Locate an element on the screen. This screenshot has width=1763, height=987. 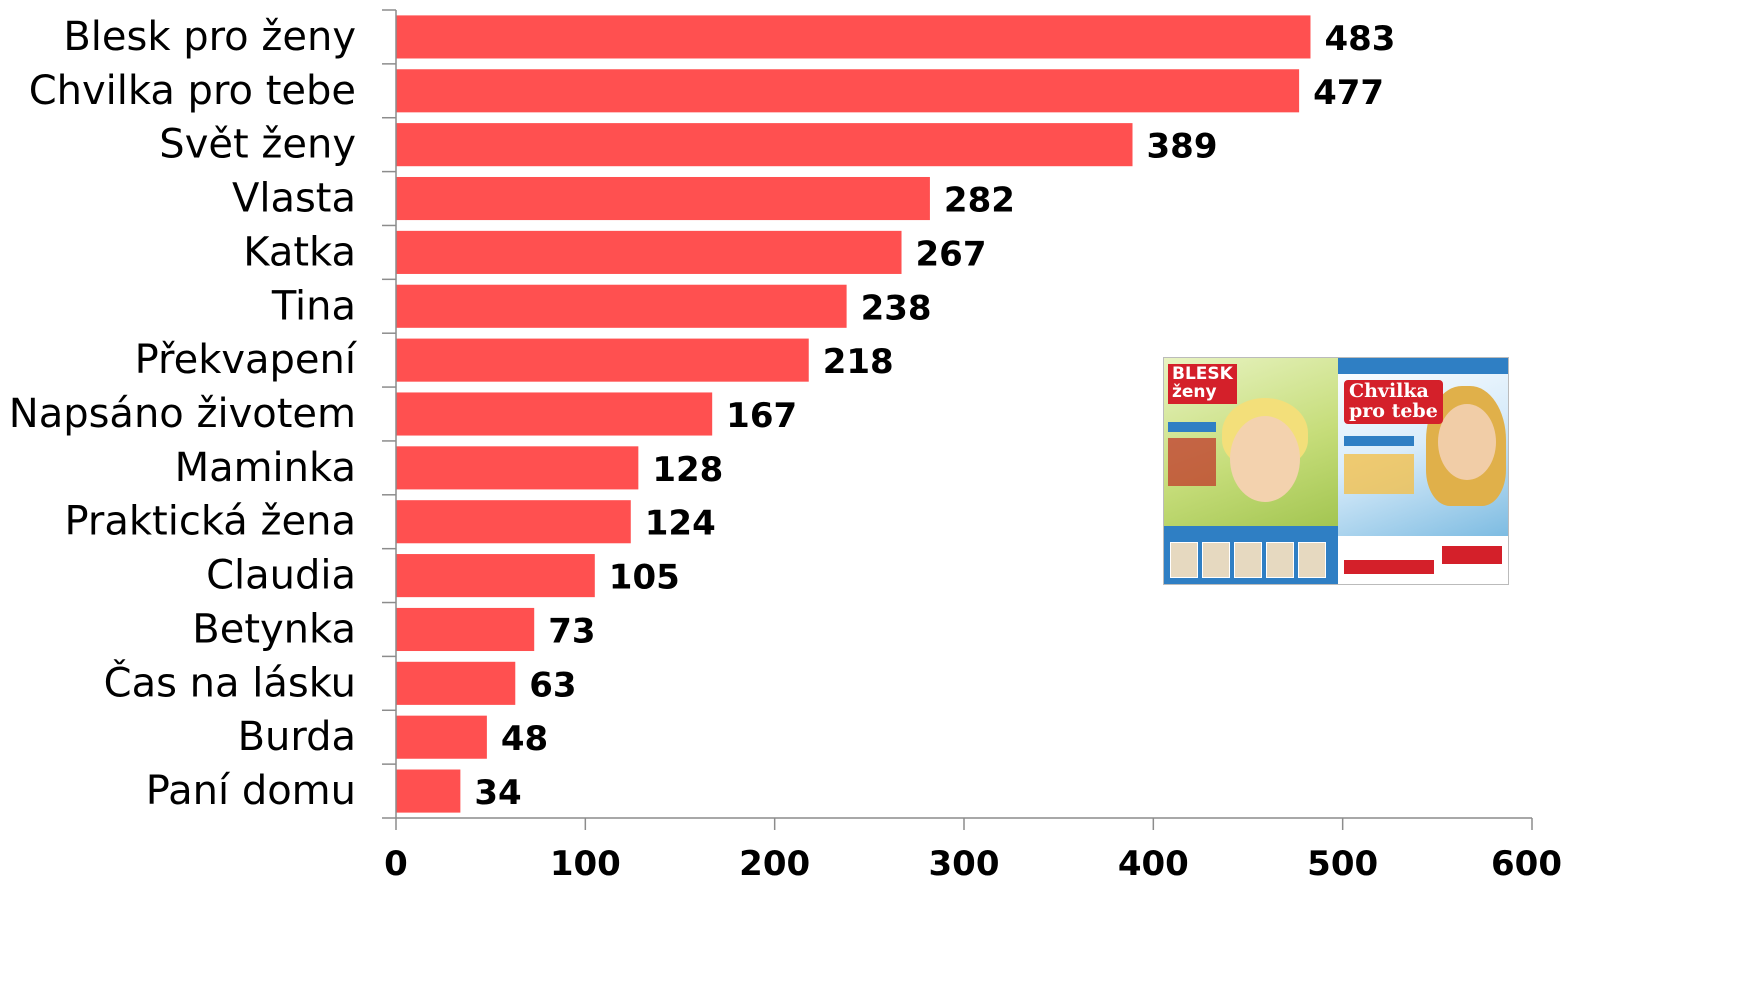
value-label: 477 is located at coordinates (1348, 93).